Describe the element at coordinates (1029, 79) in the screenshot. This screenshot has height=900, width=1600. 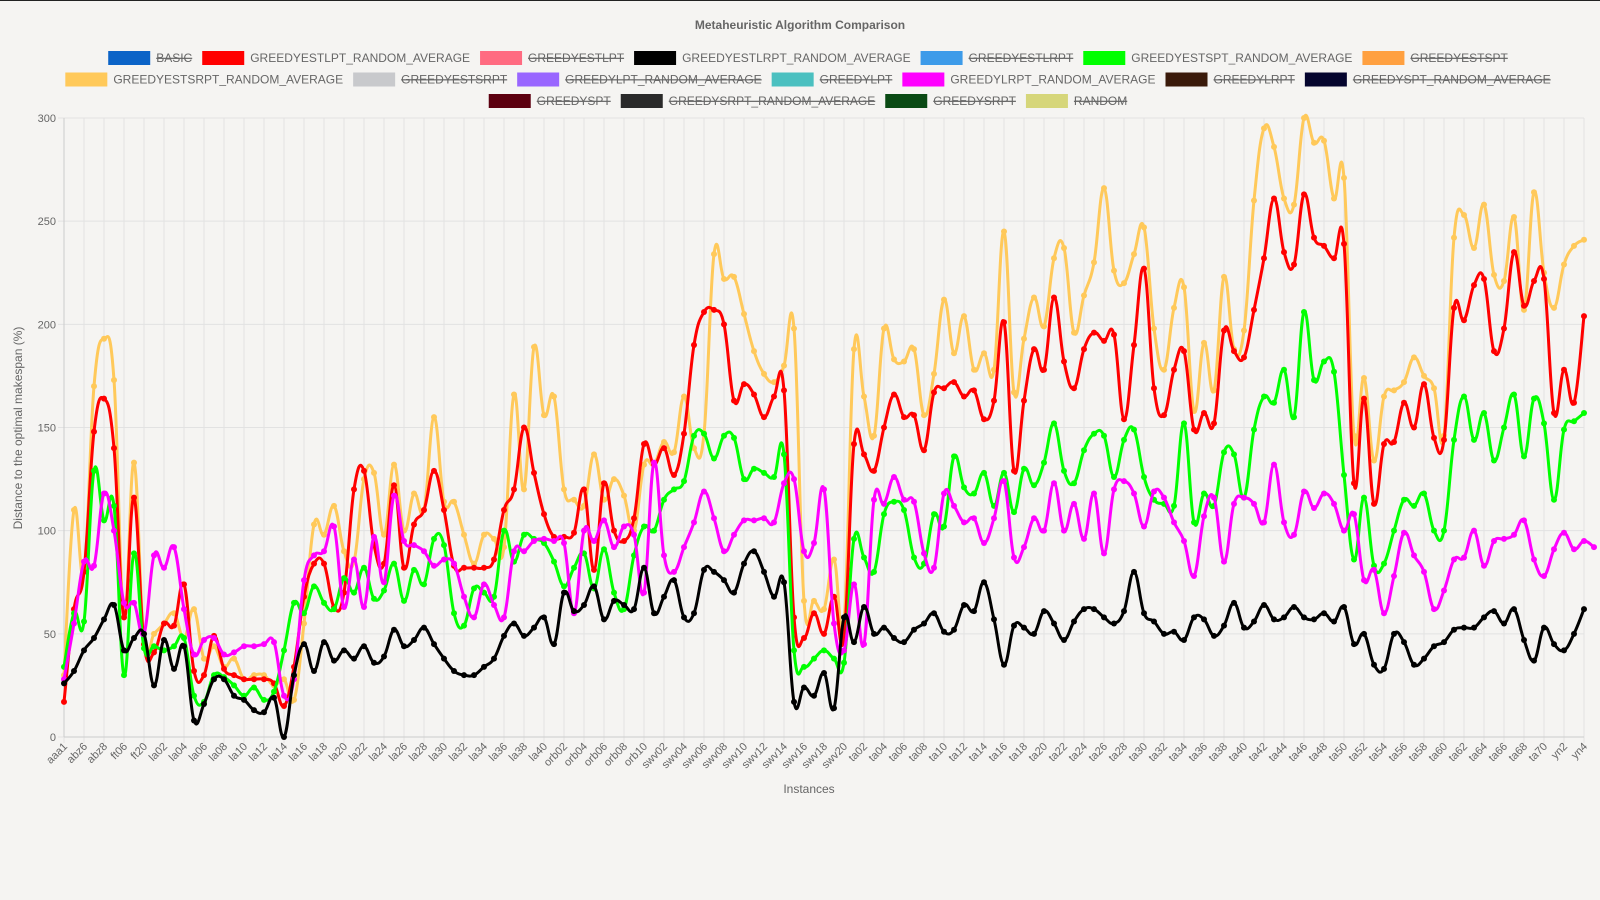
I see `legend-item-greedylrpt-random-average: GREEDYLRPT_RANDOM_AVERAGE` at that location.